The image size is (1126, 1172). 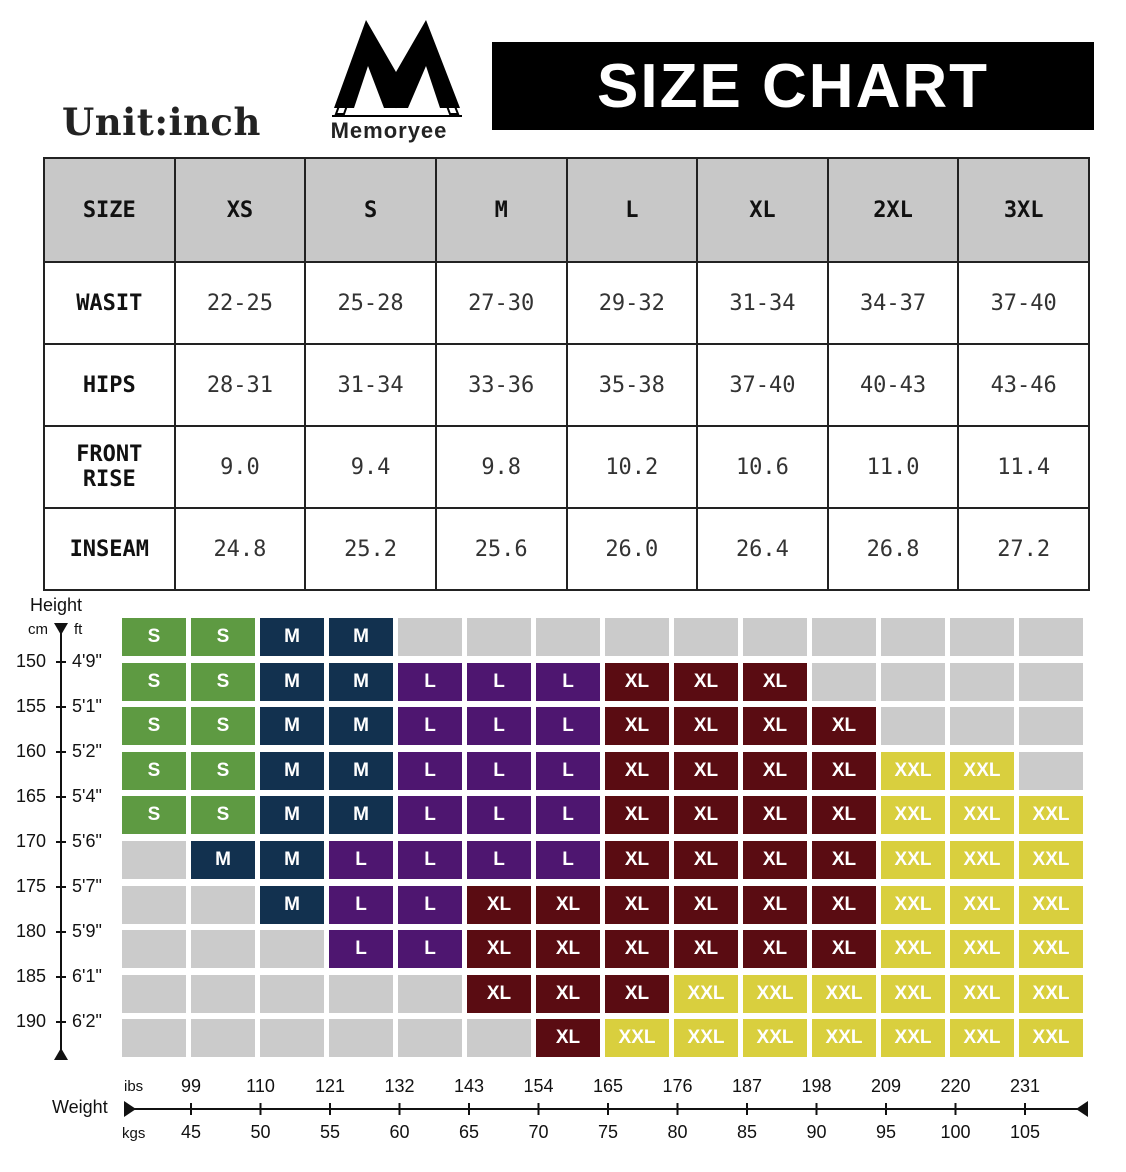 What do you see at coordinates (191, 1086) in the screenshot?
I see `weight-lbs-label: 99` at bounding box center [191, 1086].